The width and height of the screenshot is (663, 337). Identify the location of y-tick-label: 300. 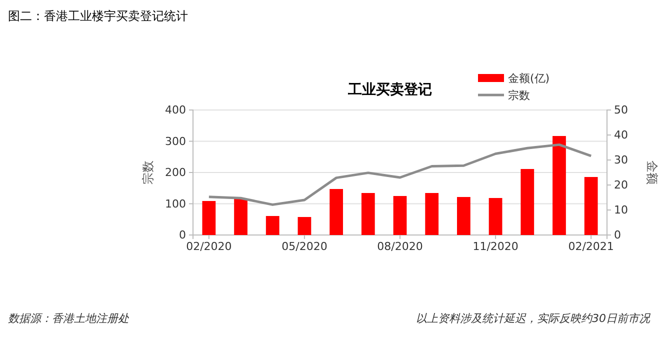
(175, 141).